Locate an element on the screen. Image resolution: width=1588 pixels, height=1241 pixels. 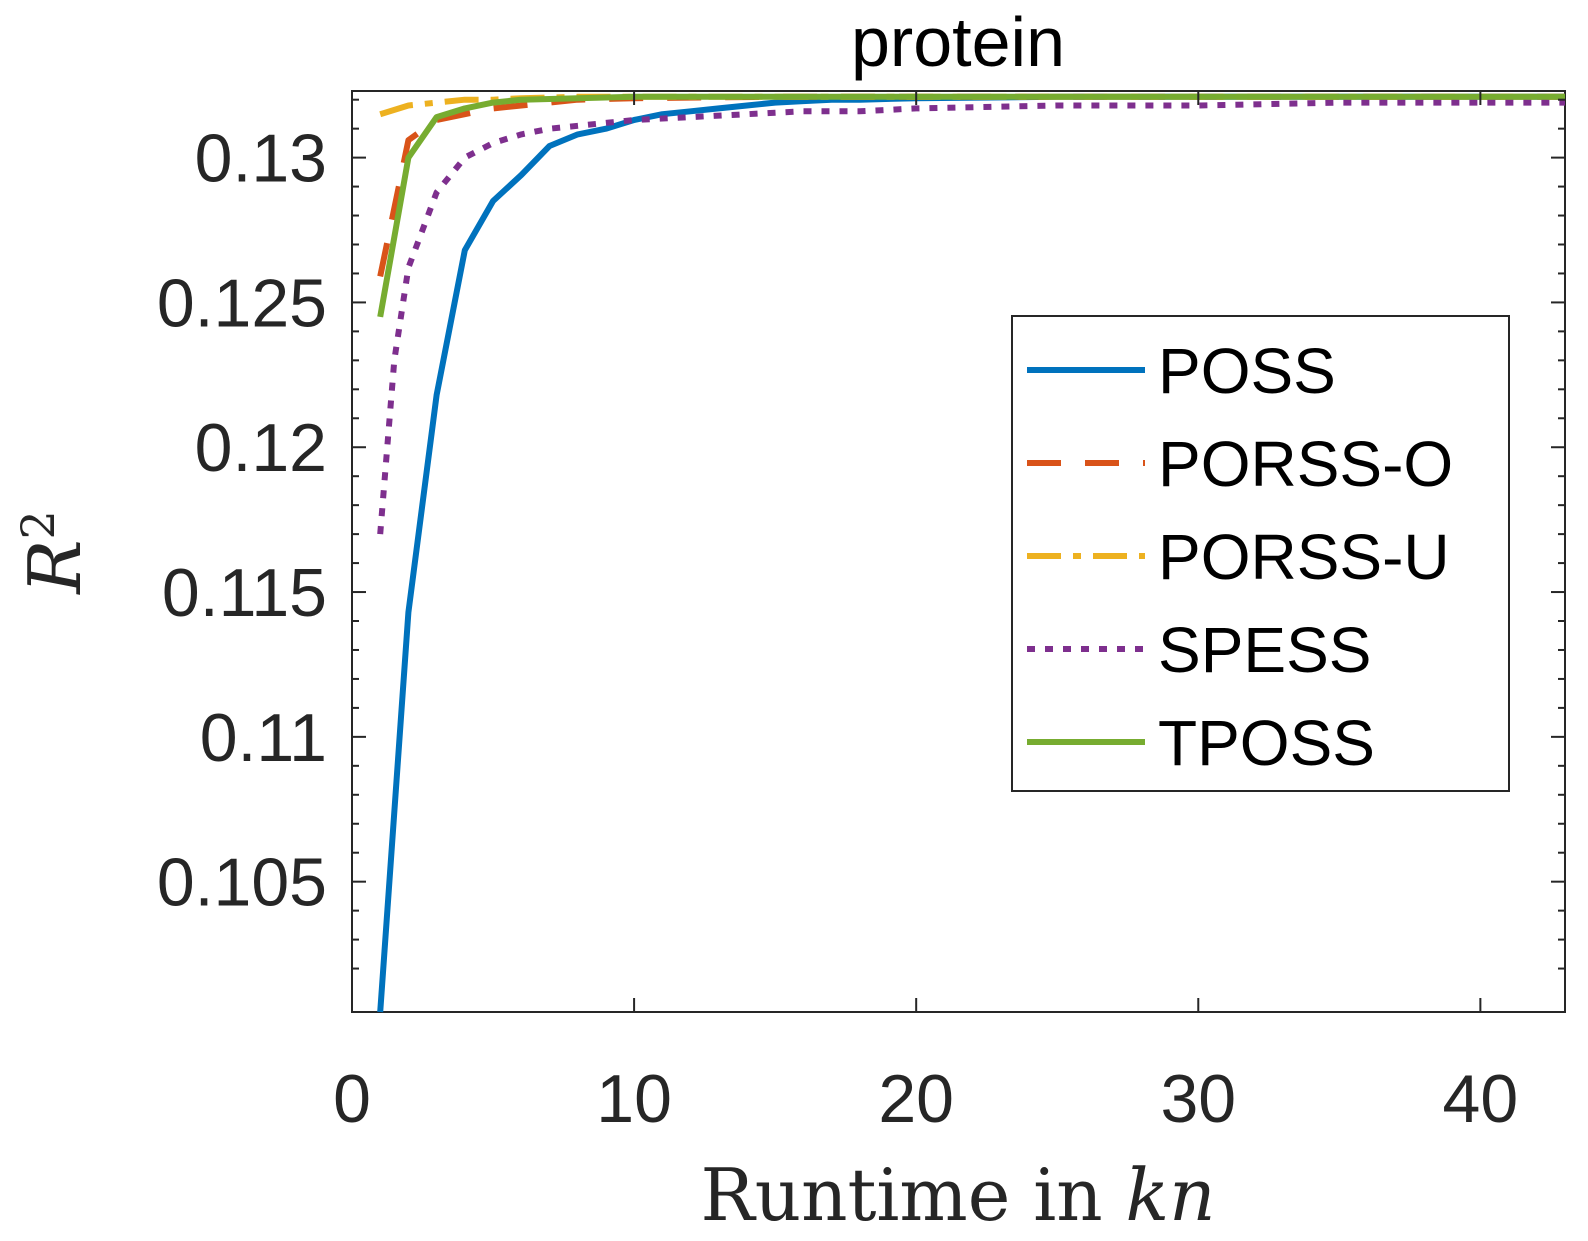
legend-item-porss-o: PORSS-O is located at coordinates (1240, 464).